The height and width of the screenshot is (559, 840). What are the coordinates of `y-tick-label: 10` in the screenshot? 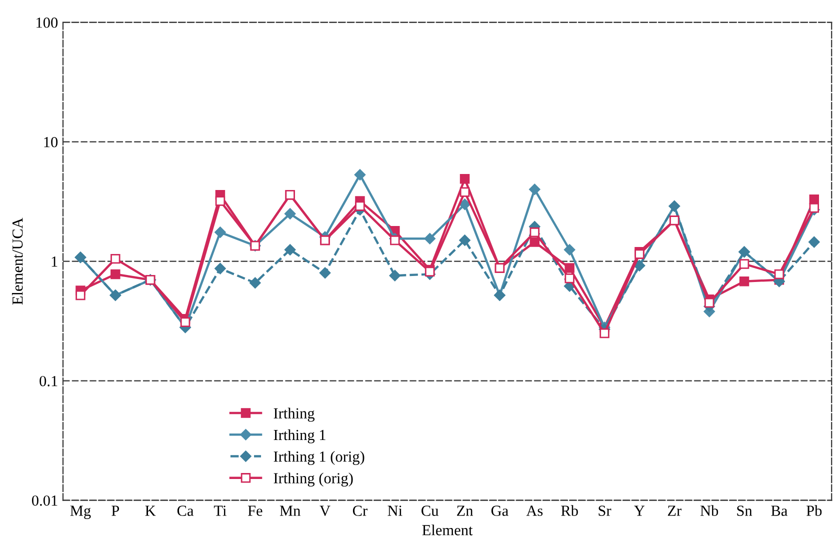 It's located at (51, 142).